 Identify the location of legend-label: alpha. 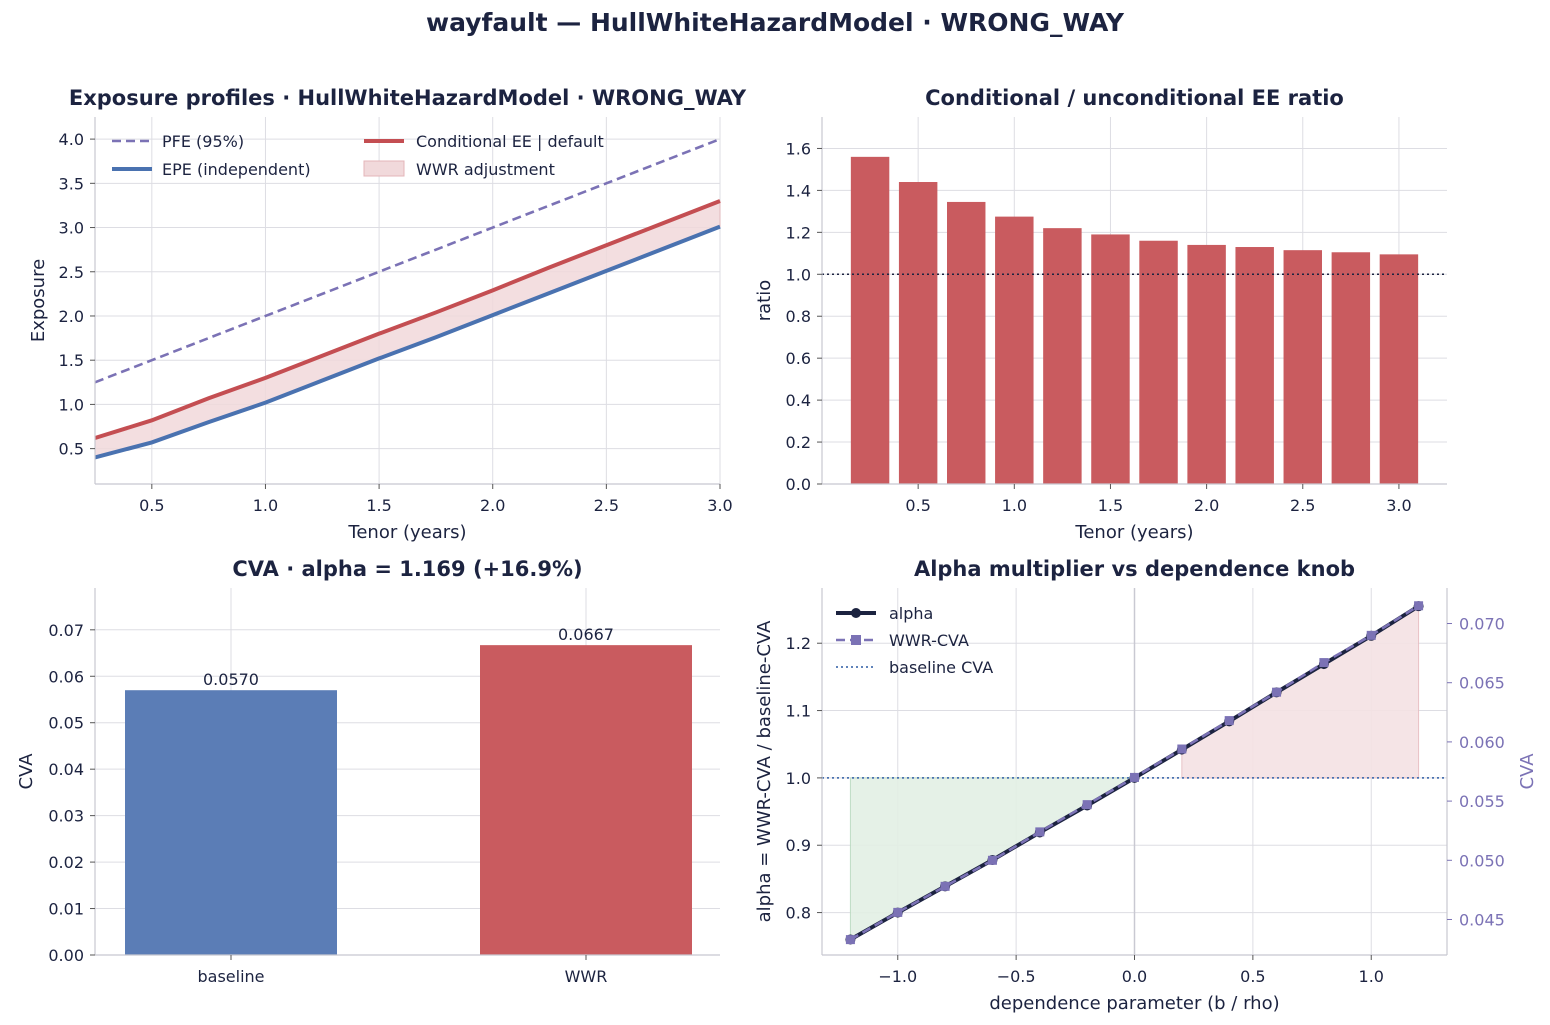
(911, 613).